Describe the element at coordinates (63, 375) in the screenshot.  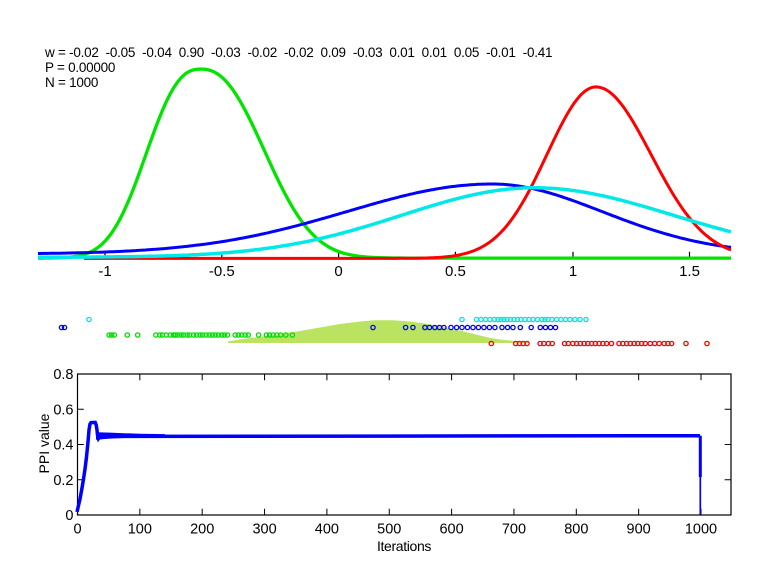
I see `svg-text: 0.8` at that location.